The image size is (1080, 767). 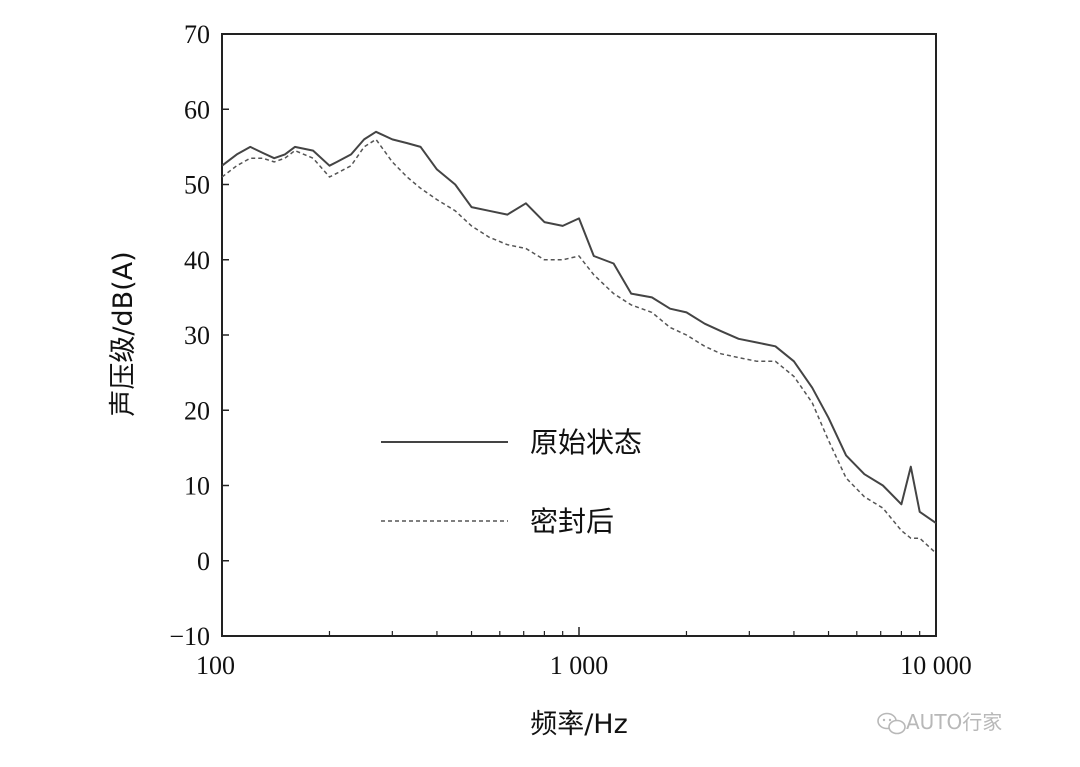 What do you see at coordinates (936, 665) in the screenshot?
I see `x-tick-label: 10 000` at bounding box center [936, 665].